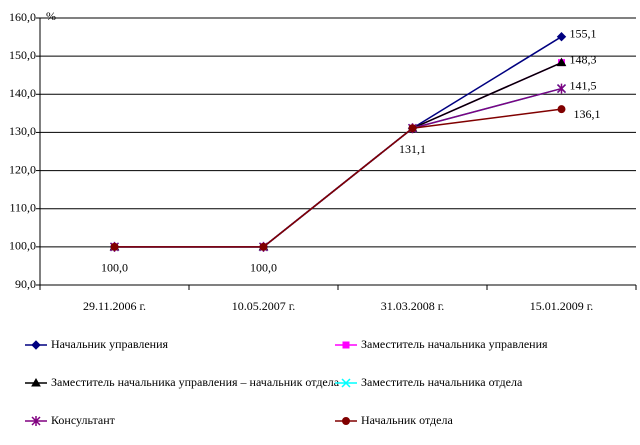 This screenshot has height=445, width=640. Describe the element at coordinates (22, 169) in the screenshot. I see `y-tick-label: 120,0` at that location.